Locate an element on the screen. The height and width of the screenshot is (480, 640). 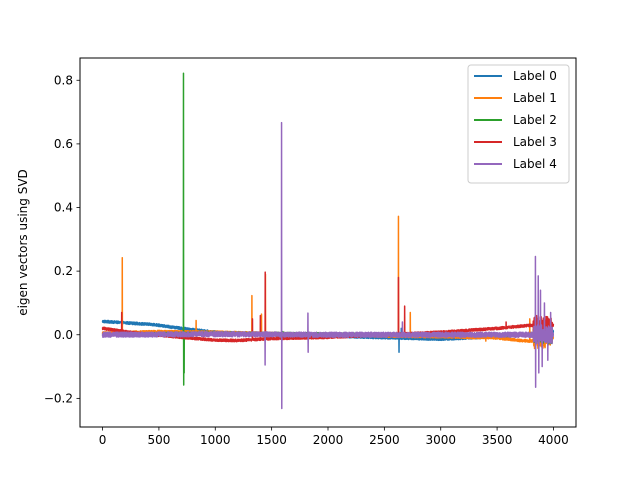
y-tick-label: 0.6 is located at coordinates (63, 144).